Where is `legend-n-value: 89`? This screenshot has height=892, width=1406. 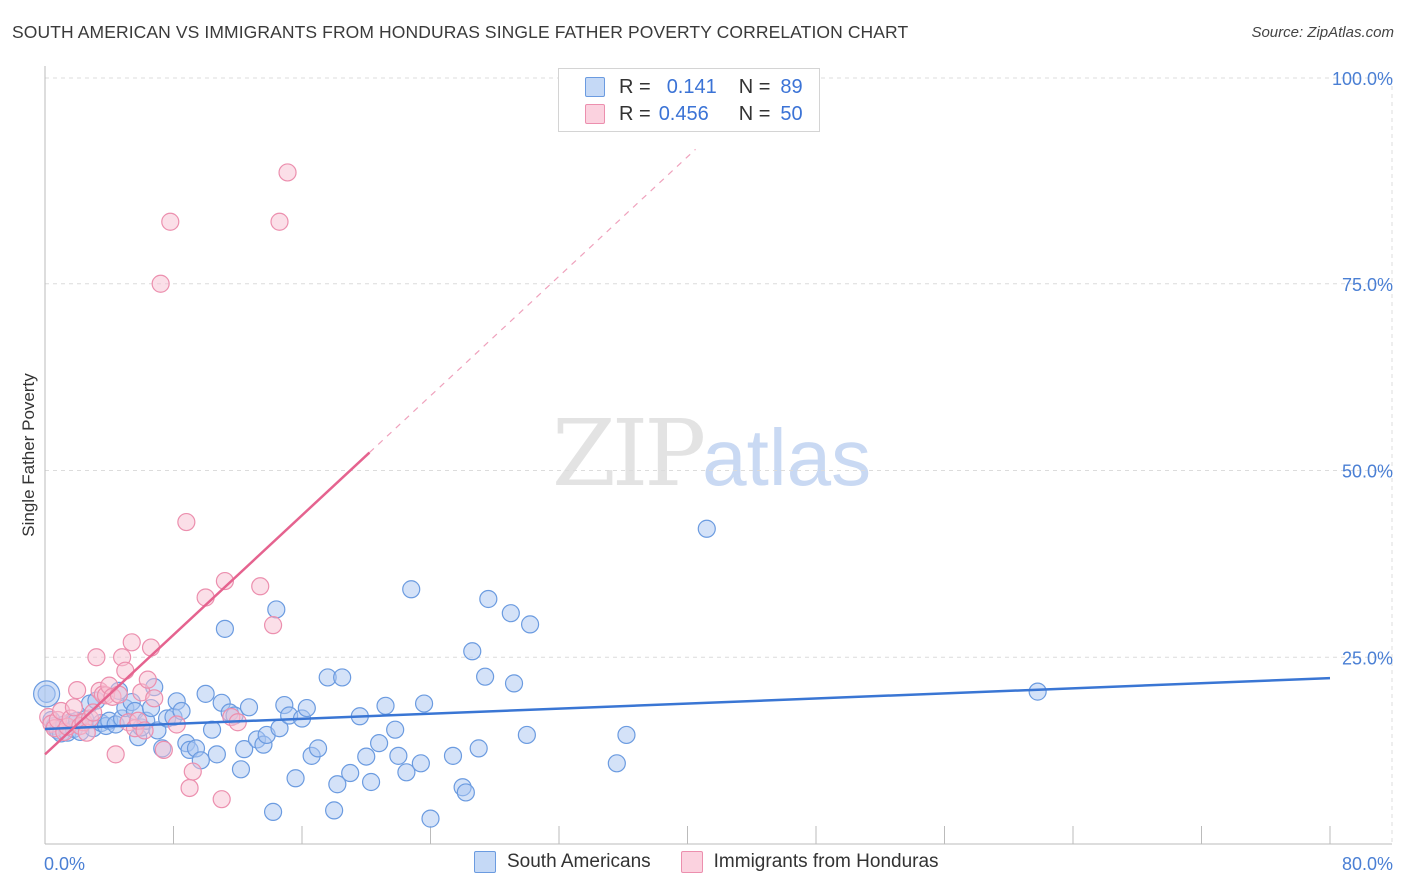
legend-n-value: 89 is located at coordinates (791, 86).